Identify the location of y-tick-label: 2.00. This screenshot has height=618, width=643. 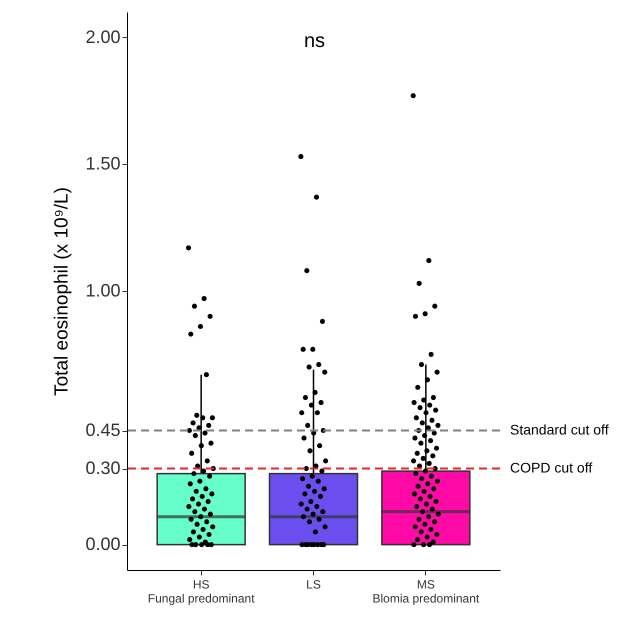
(102, 36).